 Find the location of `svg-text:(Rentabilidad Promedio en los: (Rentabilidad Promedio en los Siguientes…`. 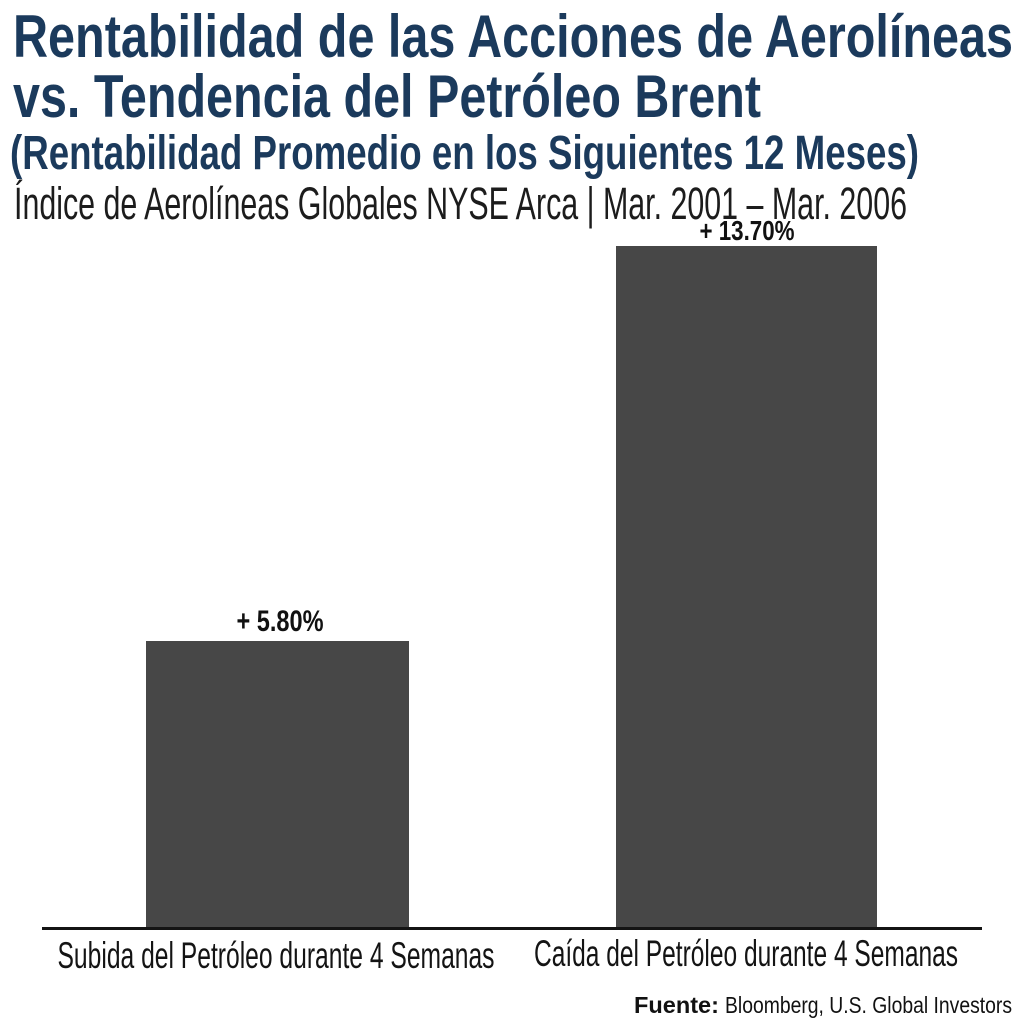

svg-text:(Rentabilidad Promedio en los: (Rentabilidad Promedio en los Siguientes… is located at coordinates (464, 153).